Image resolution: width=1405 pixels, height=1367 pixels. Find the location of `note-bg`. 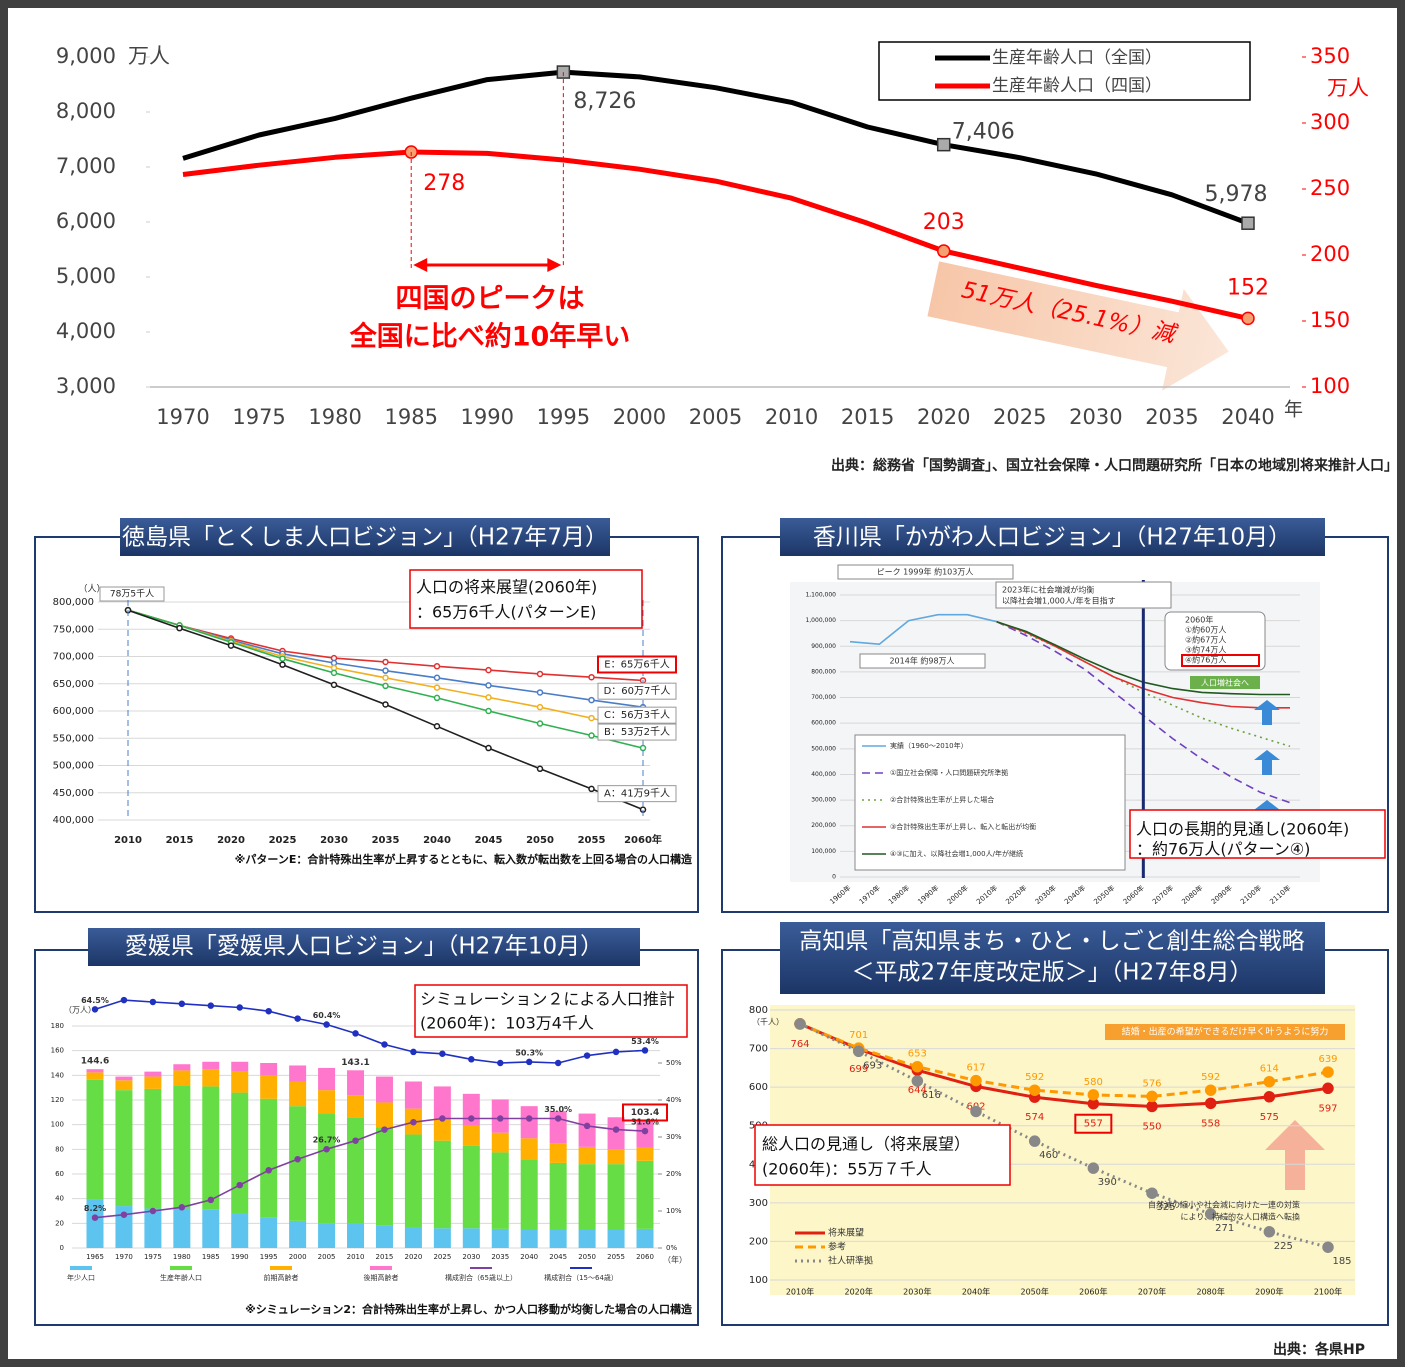

note-bg is located at coordinates (1225, 682).